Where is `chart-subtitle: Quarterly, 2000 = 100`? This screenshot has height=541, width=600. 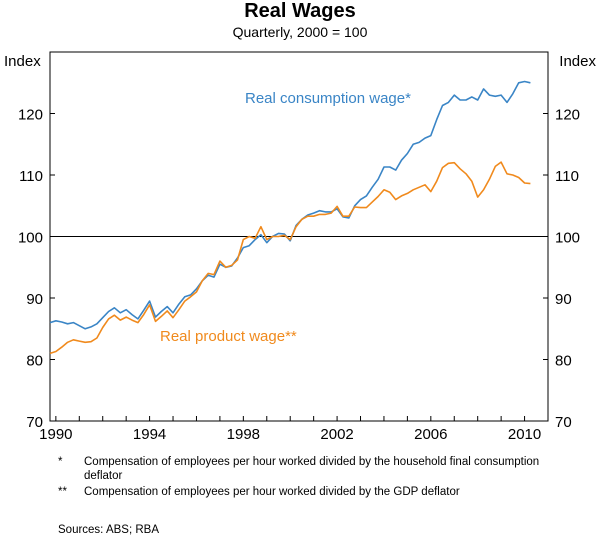
chart-subtitle: Quarterly, 2000 = 100 is located at coordinates (300, 32).